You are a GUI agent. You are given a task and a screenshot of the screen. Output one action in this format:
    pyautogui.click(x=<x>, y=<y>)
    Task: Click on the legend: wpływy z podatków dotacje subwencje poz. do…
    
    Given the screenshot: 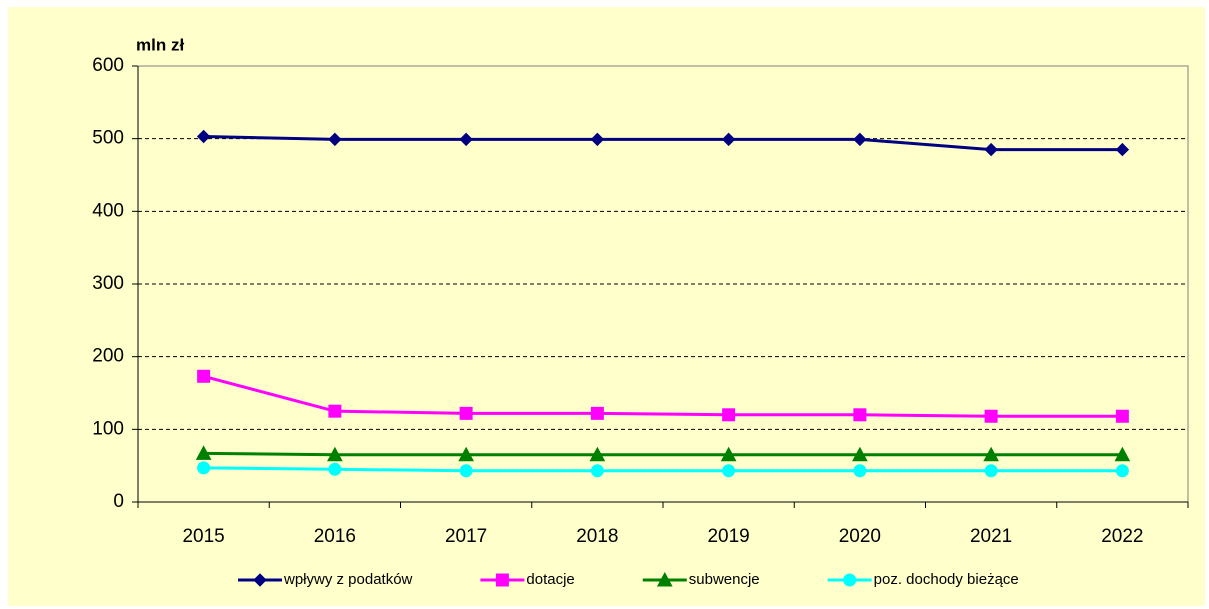 What is the action you would take?
    pyautogui.click(x=628, y=579)
    